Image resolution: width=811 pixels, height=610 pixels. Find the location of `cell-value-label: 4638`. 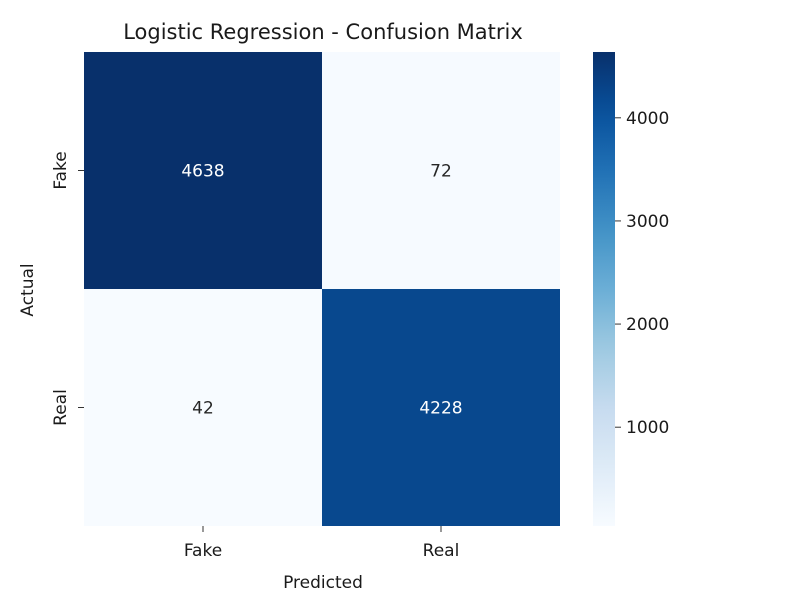

cell-value-label: 4638 is located at coordinates (202, 172).